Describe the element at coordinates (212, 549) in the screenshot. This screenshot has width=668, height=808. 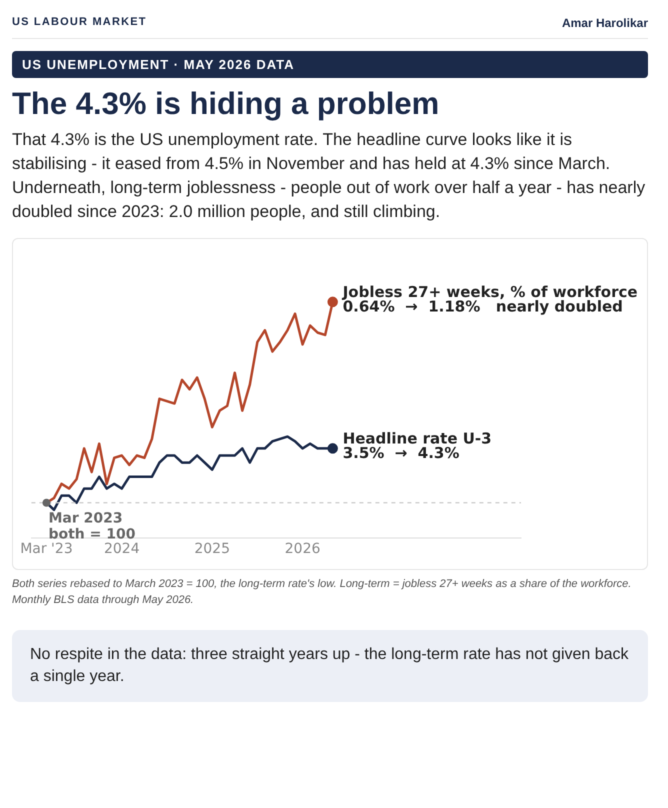
I see `x-tick-label: 2025` at that location.